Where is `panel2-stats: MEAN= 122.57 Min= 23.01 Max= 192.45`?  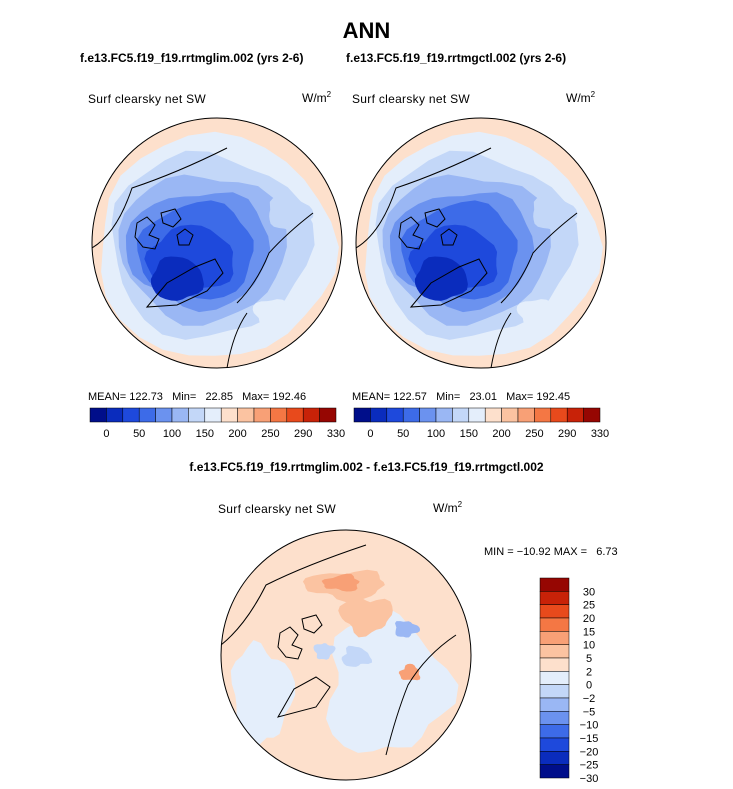
panel2-stats: MEAN= 122.57 Min= 23.01 Max= 192.45 is located at coordinates (461, 397).